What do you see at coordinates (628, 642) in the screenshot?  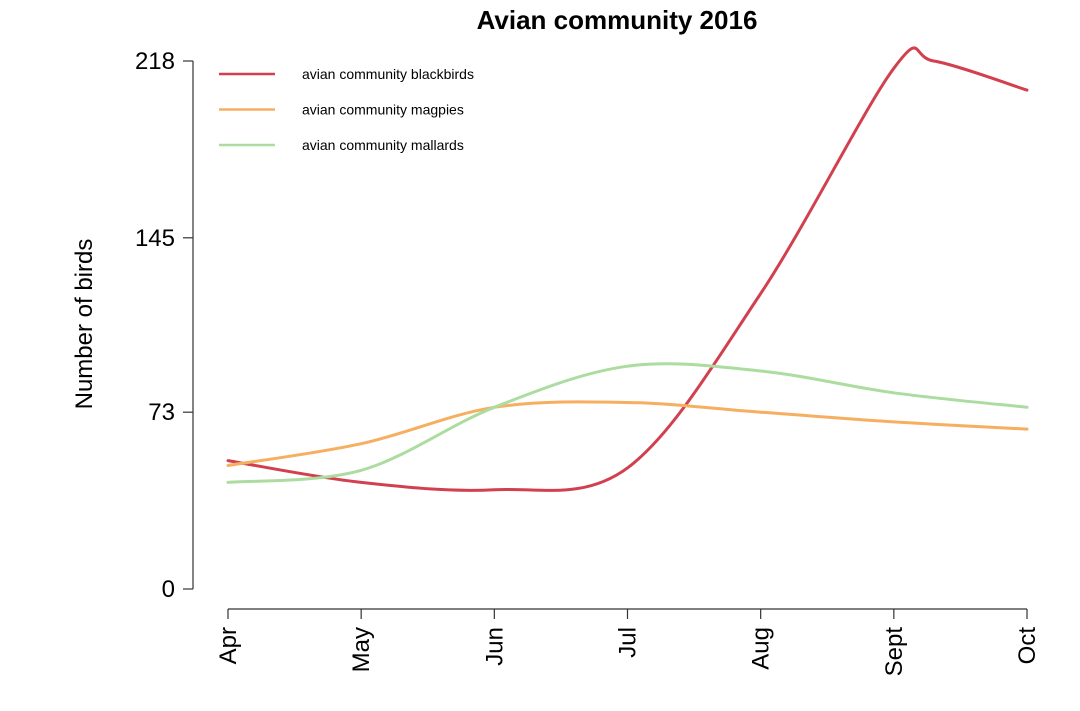 I see `x-tick-label: Jul` at bounding box center [628, 642].